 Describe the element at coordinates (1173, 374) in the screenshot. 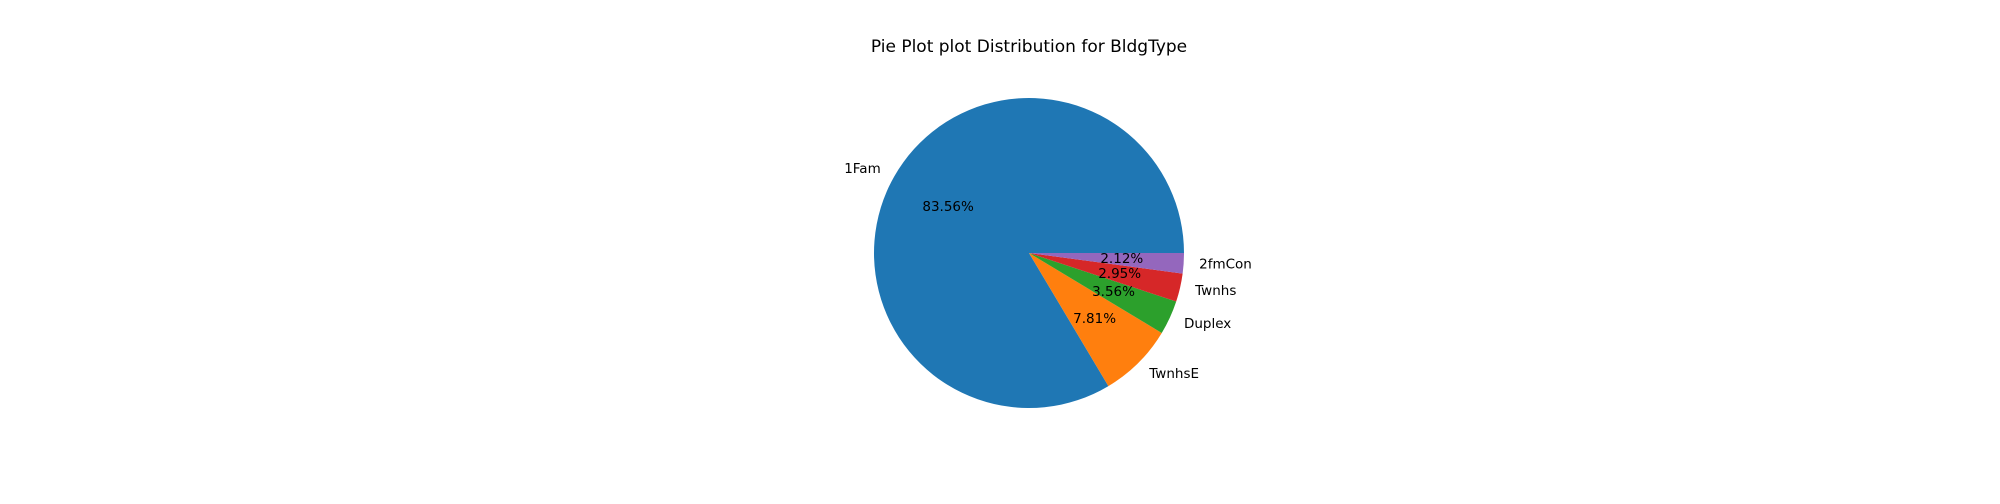

I see `slice-label-twnhse: TwnhsE` at that location.